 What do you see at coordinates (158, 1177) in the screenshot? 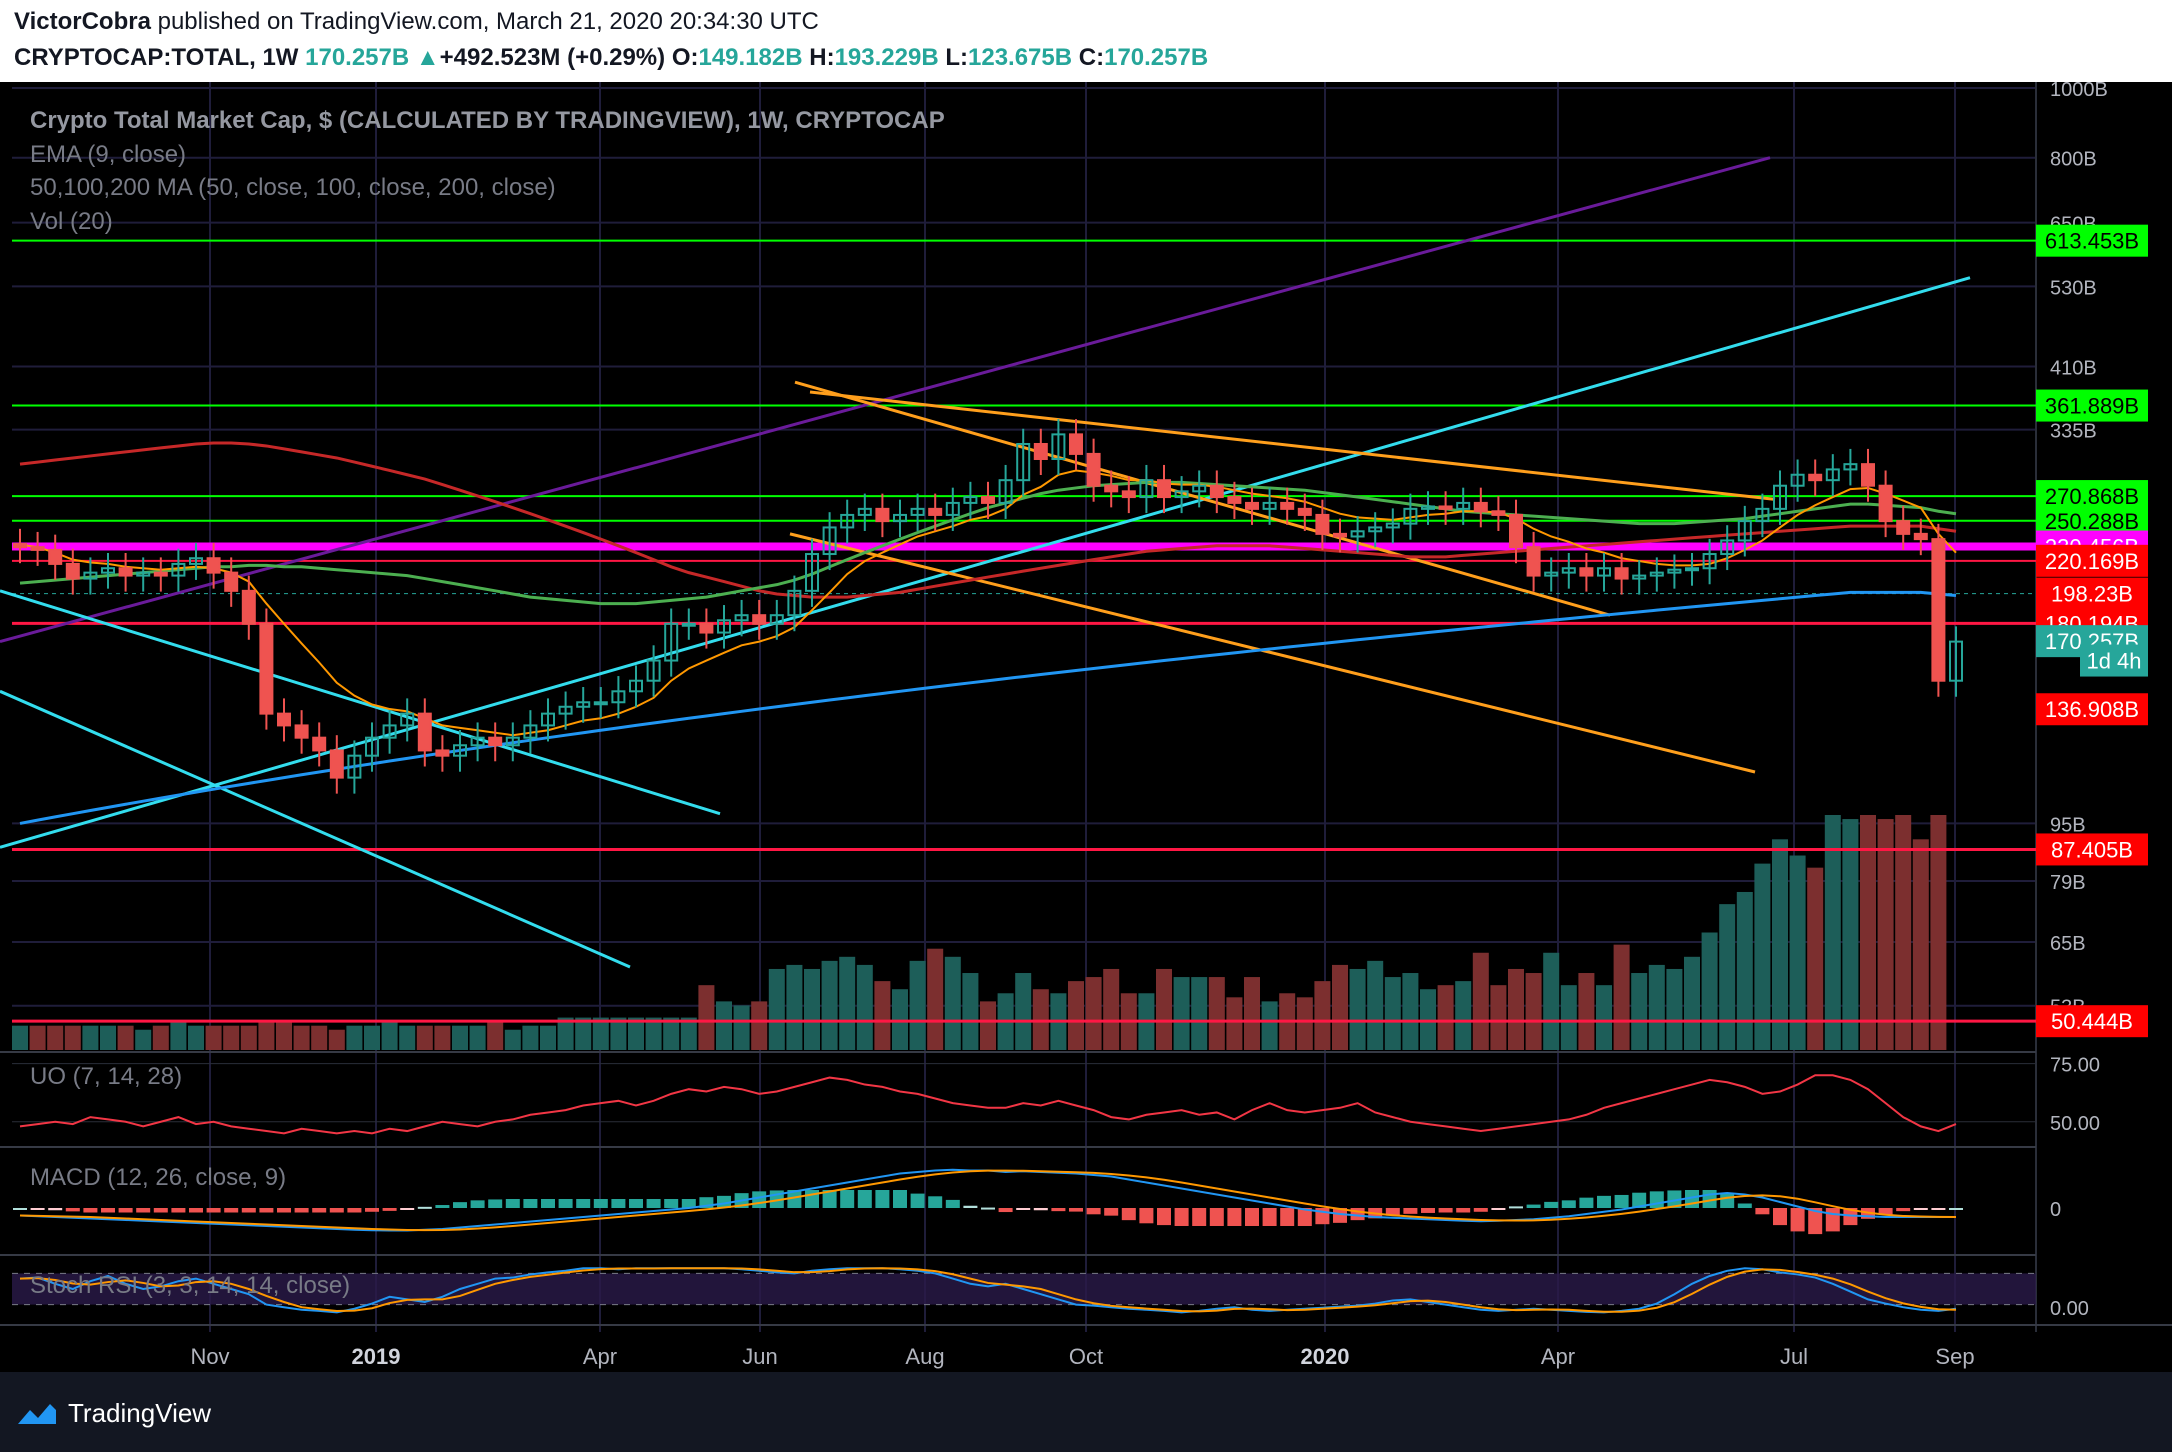
I see `macd-legend: MACD (12, 26, close, 9)` at bounding box center [158, 1177].